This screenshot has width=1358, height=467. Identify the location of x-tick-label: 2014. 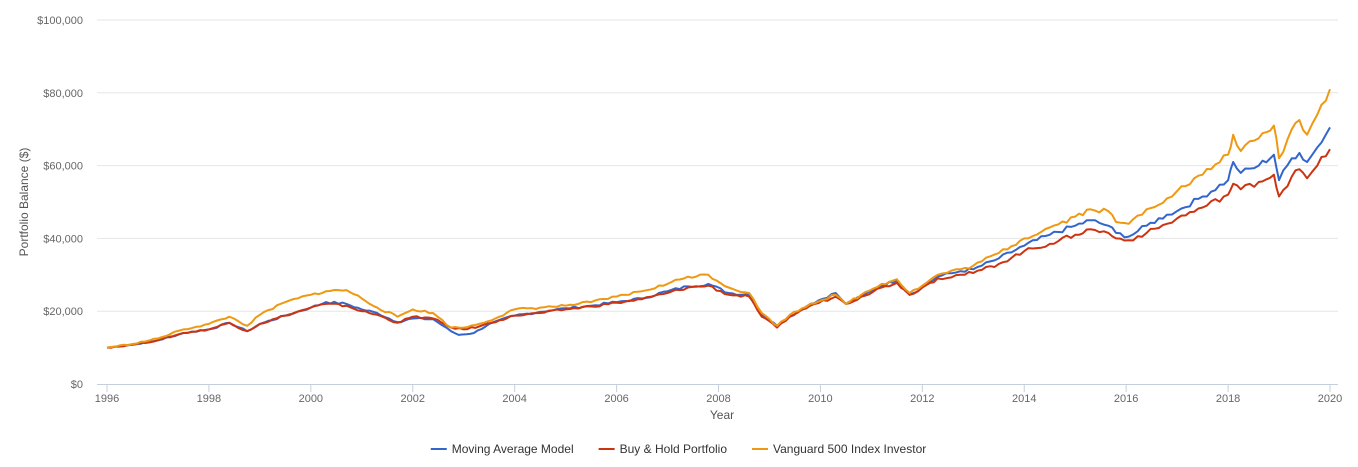
(1024, 399).